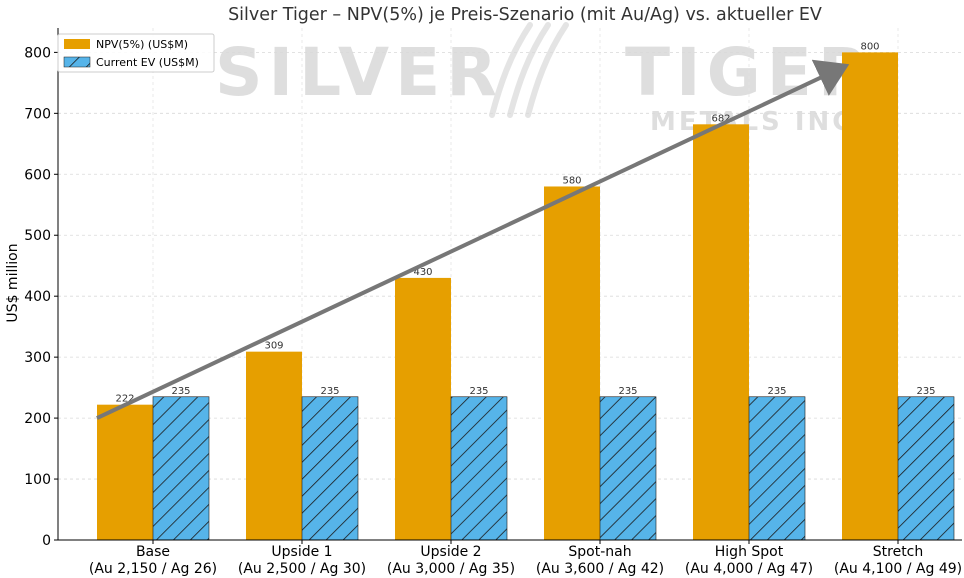 Image resolution: width=964 pixels, height=578 pixels. Describe the element at coordinates (124, 399) in the screenshot. I see `value-label-npv: 222` at that location.